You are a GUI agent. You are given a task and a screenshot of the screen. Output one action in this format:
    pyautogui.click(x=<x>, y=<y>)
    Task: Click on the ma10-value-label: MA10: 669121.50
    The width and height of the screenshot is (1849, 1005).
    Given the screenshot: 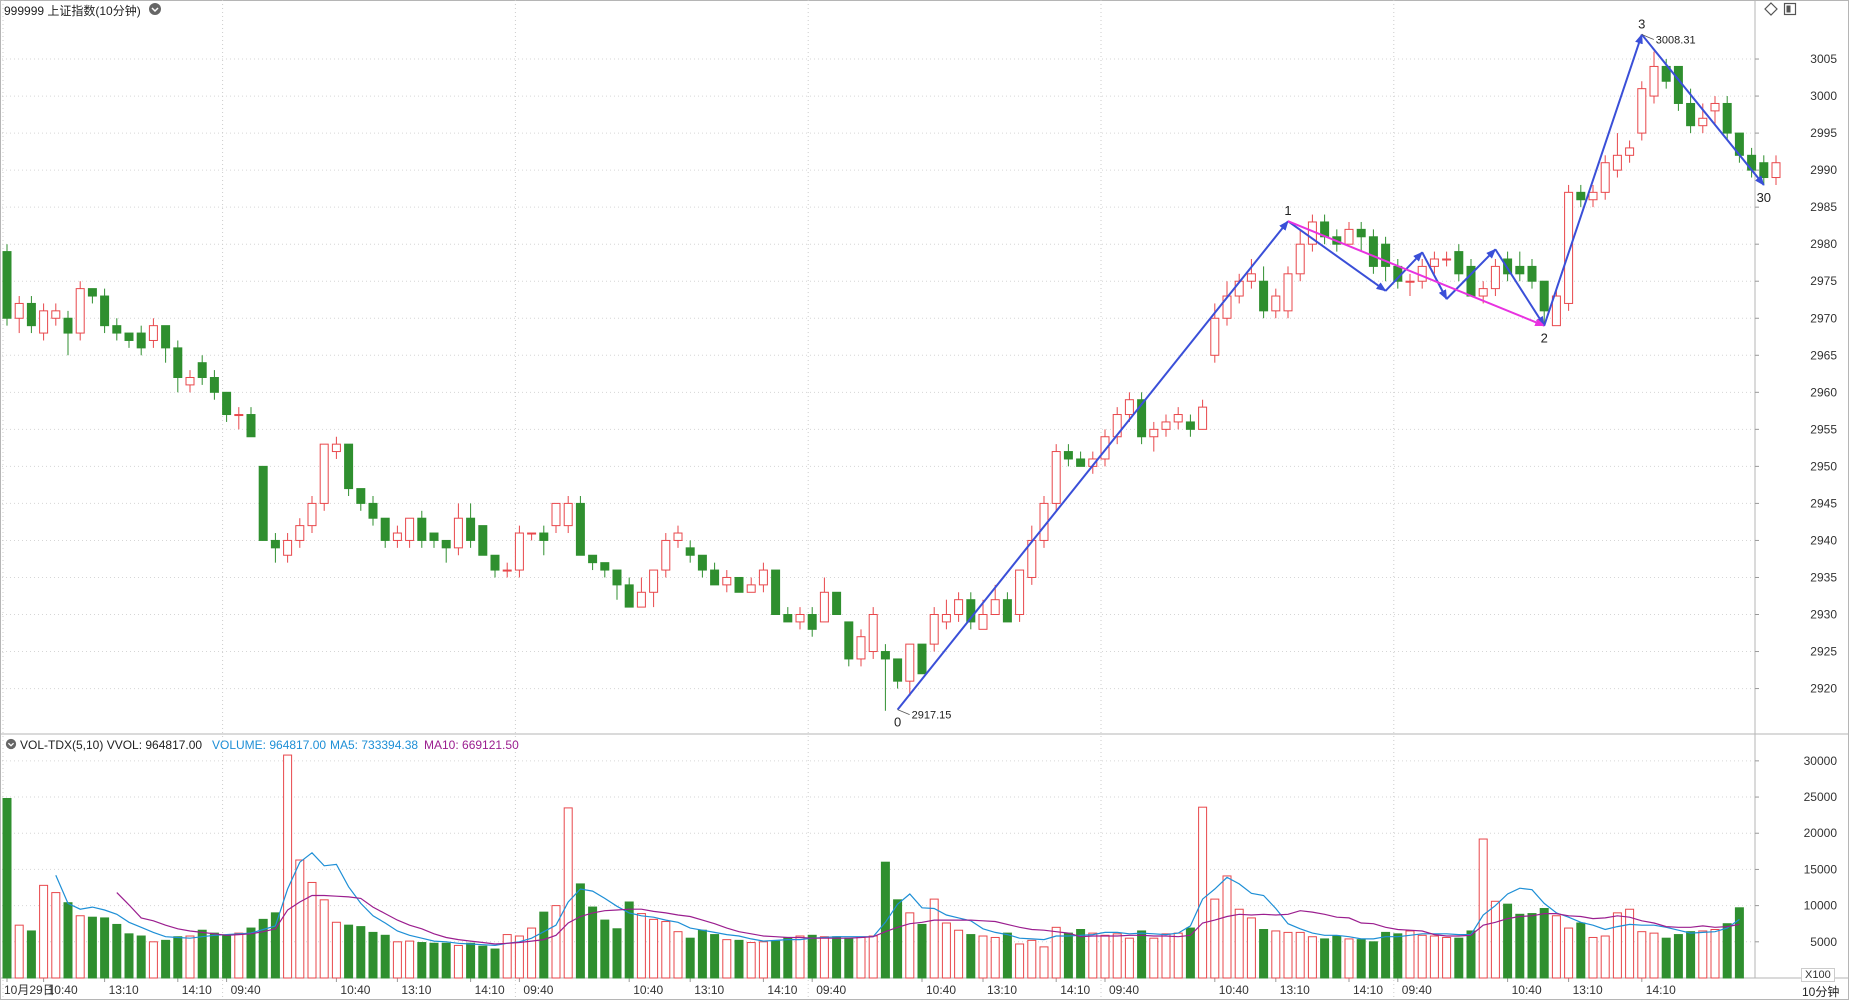 What is the action you would take?
    pyautogui.click(x=471, y=745)
    